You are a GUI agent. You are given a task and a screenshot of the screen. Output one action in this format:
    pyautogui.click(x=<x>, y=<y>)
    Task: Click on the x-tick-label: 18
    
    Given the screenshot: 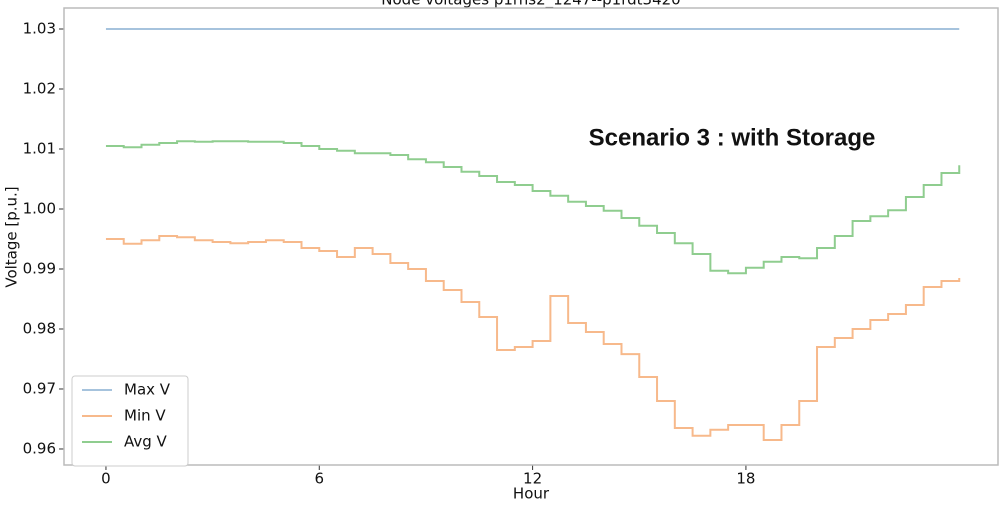 What is the action you would take?
    pyautogui.click(x=745, y=479)
    